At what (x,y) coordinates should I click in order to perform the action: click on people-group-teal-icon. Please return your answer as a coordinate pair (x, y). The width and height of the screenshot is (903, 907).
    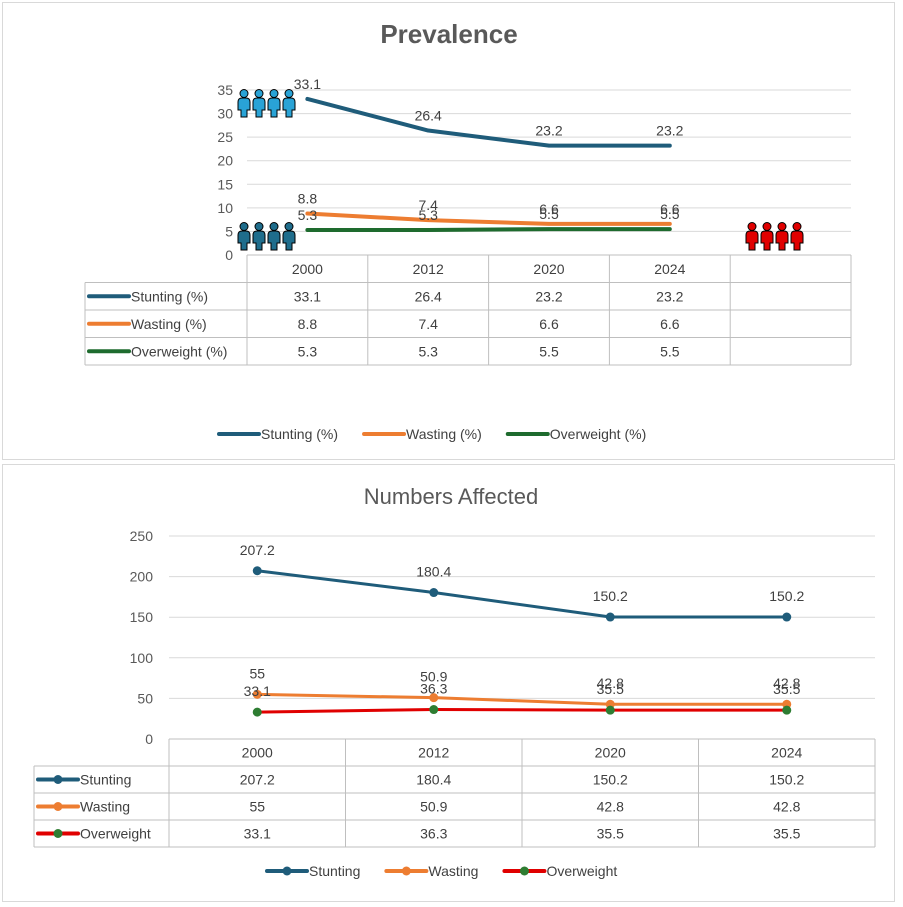
    Looking at the image, I should click on (266, 236).